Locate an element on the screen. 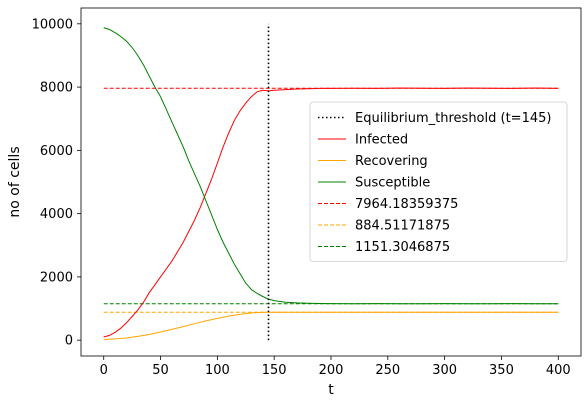 This screenshot has width=585, height=401. y-tick-label: 6000 is located at coordinates (56, 151).